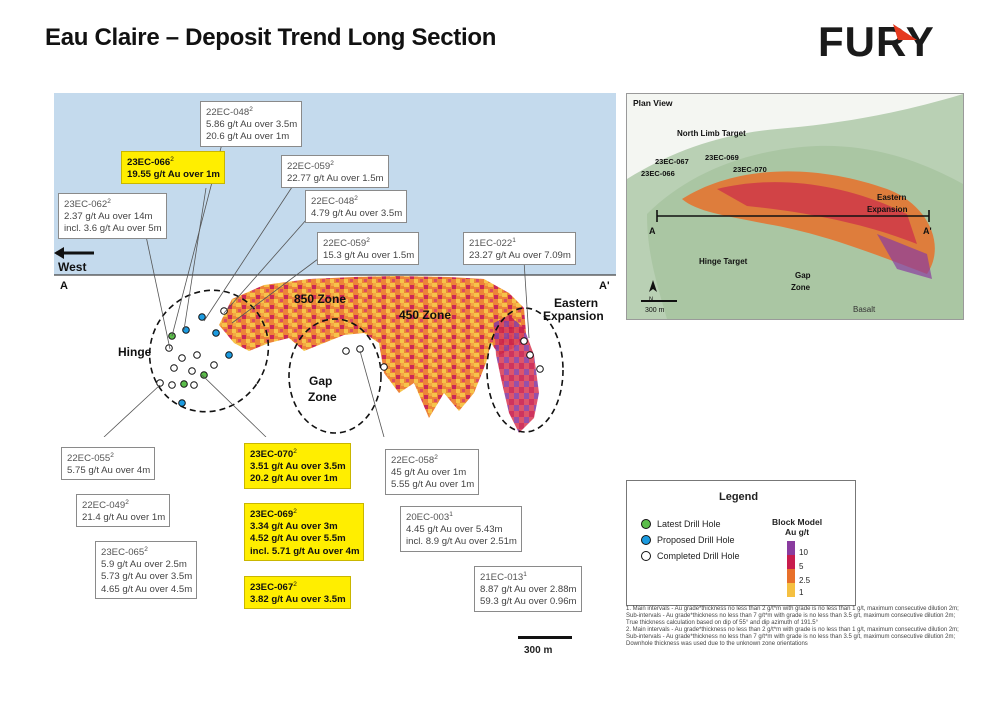  I want to click on legend-title: Legend, so click(739, 497).